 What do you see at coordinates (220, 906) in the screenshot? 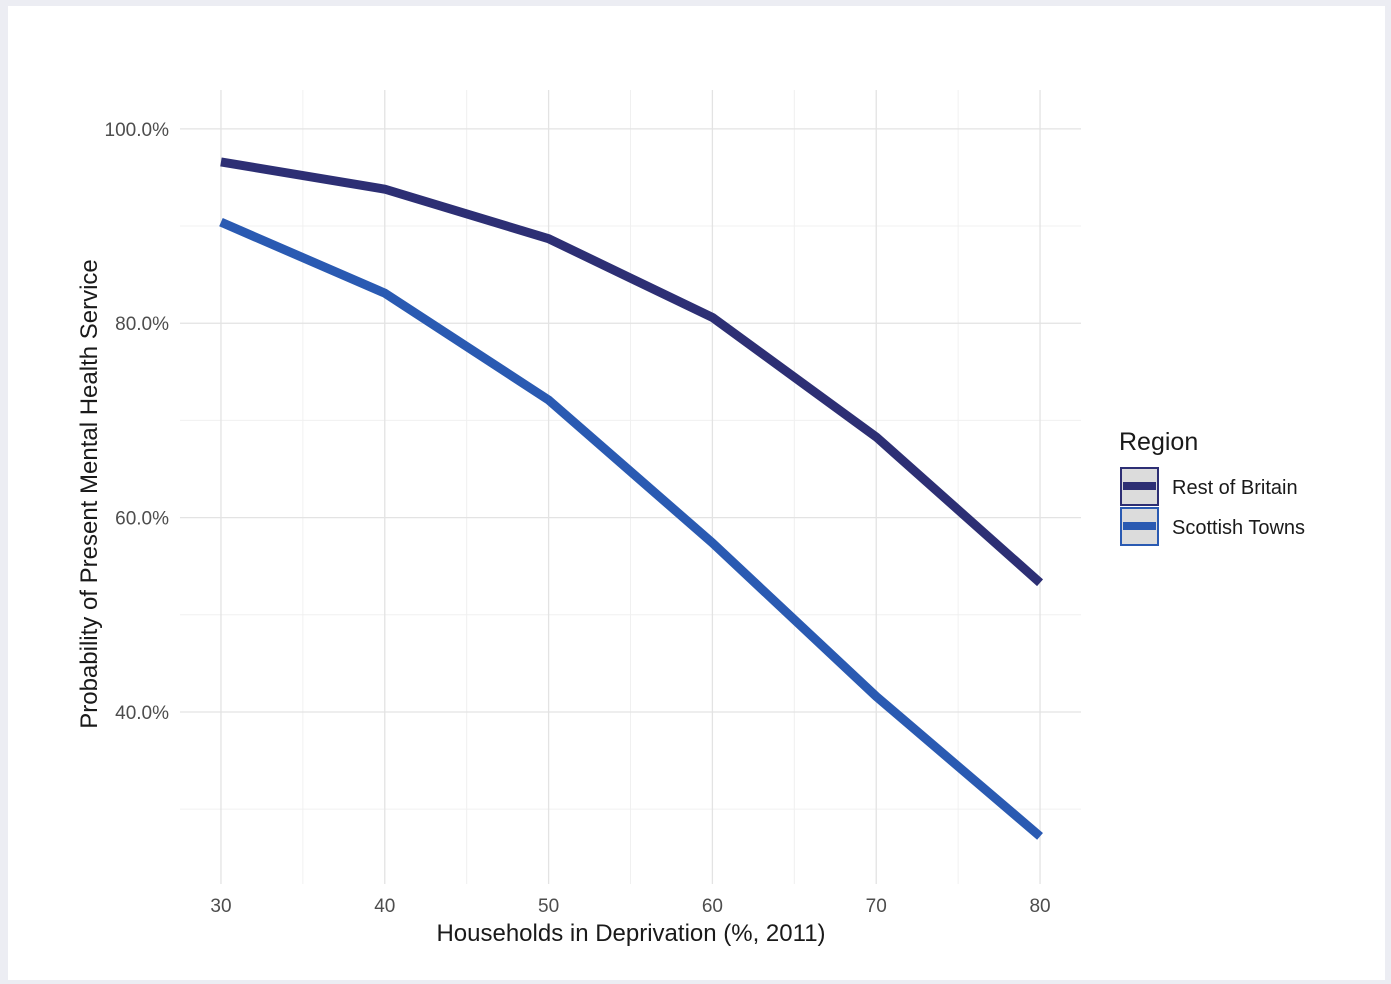
I see `x-tick-label: 30` at bounding box center [220, 906].